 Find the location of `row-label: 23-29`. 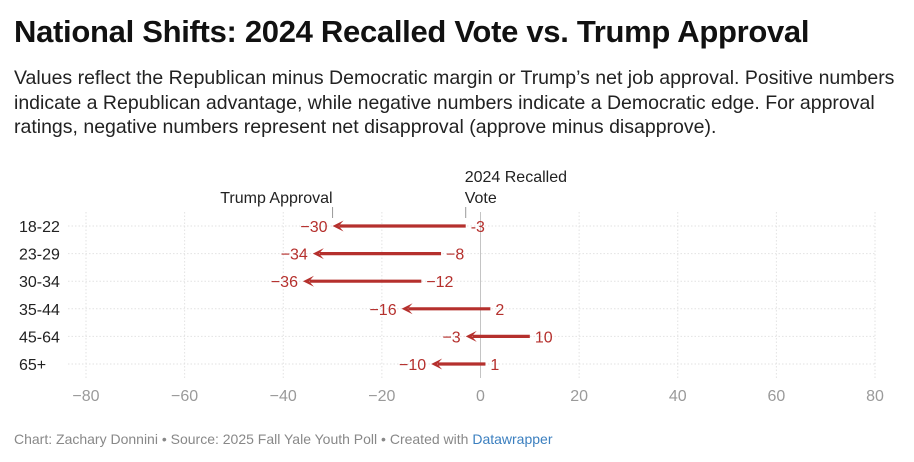

row-label: 23-29 is located at coordinates (39, 255).